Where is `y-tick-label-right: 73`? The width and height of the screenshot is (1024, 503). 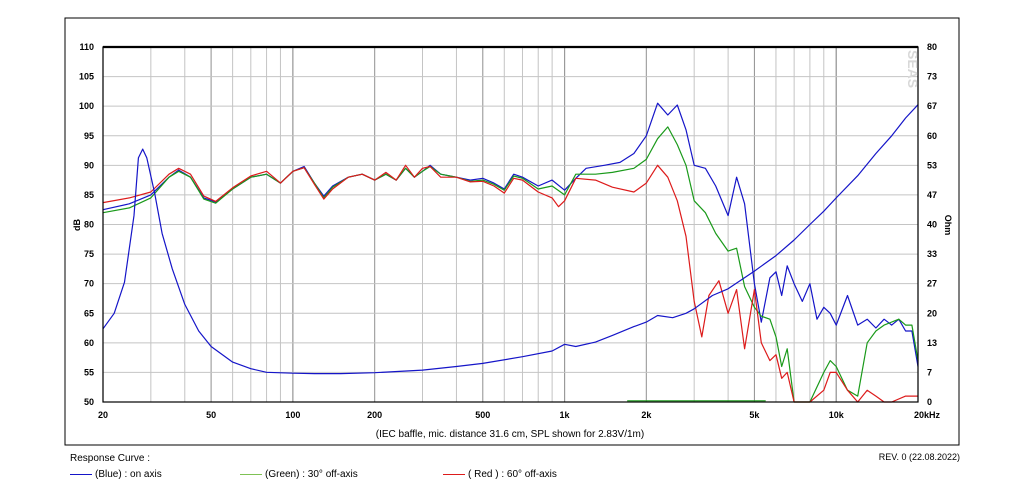
y-tick-label-right: 73 is located at coordinates (932, 77).